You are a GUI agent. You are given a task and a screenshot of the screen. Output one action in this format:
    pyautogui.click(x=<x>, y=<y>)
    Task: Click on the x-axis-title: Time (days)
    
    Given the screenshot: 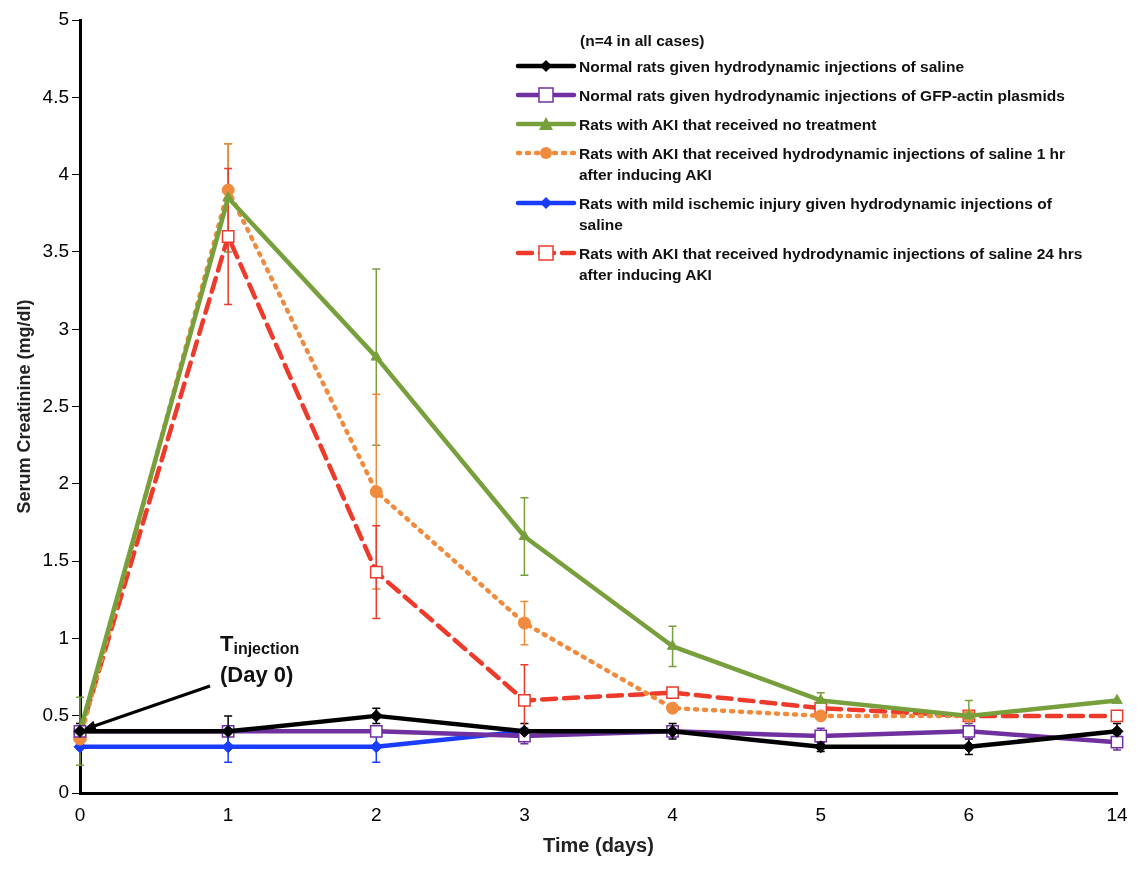 What is the action you would take?
    pyautogui.click(x=598, y=844)
    